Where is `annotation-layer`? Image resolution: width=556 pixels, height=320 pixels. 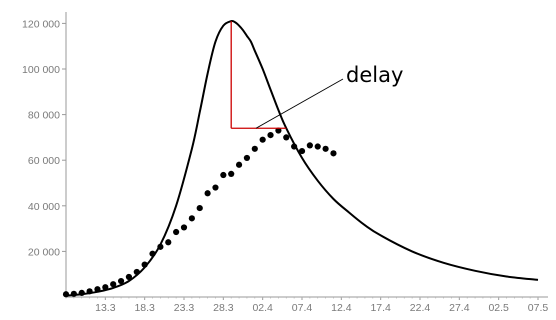
annotation-layer is located at coordinates (287, 75).